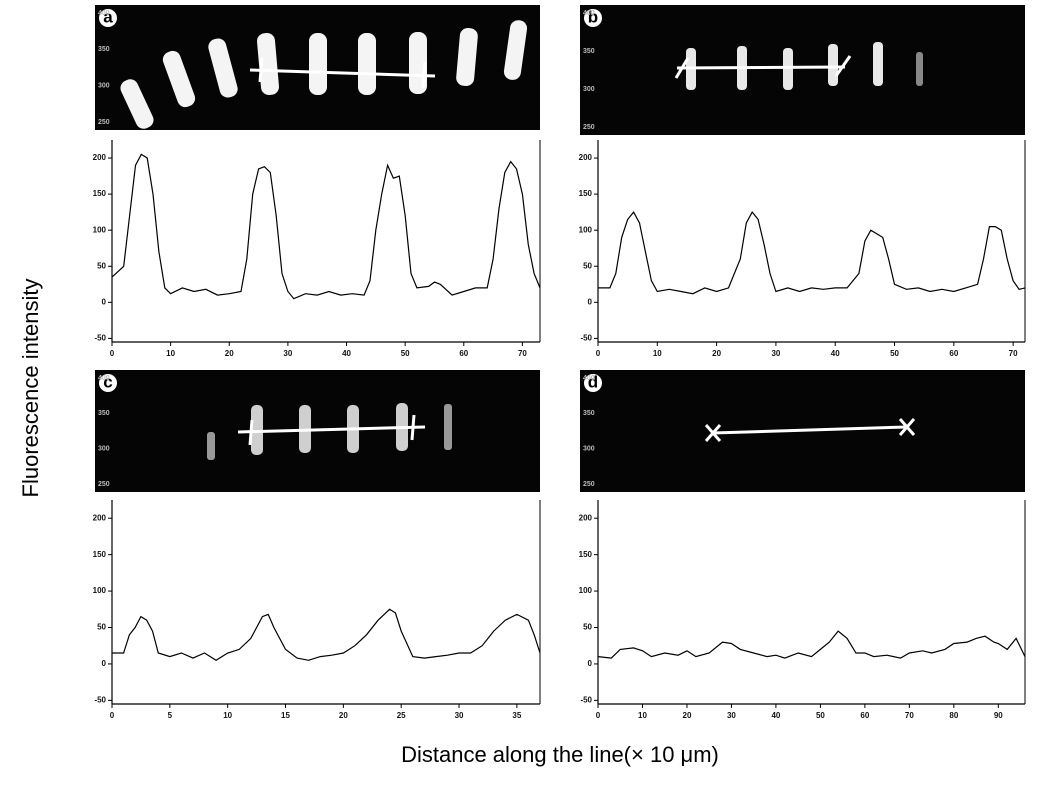 The width and height of the screenshot is (1037, 785). I want to click on panel-label: c, so click(107, 381).